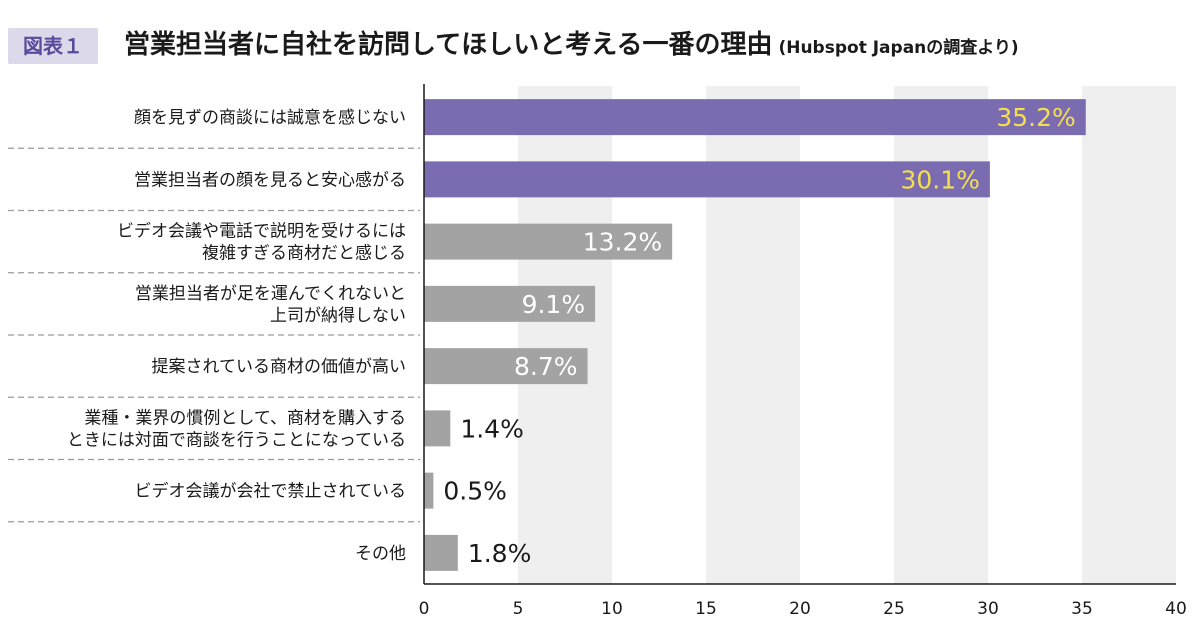  Describe the element at coordinates (424, 609) in the screenshot. I see `x-tick-label: 0` at that location.